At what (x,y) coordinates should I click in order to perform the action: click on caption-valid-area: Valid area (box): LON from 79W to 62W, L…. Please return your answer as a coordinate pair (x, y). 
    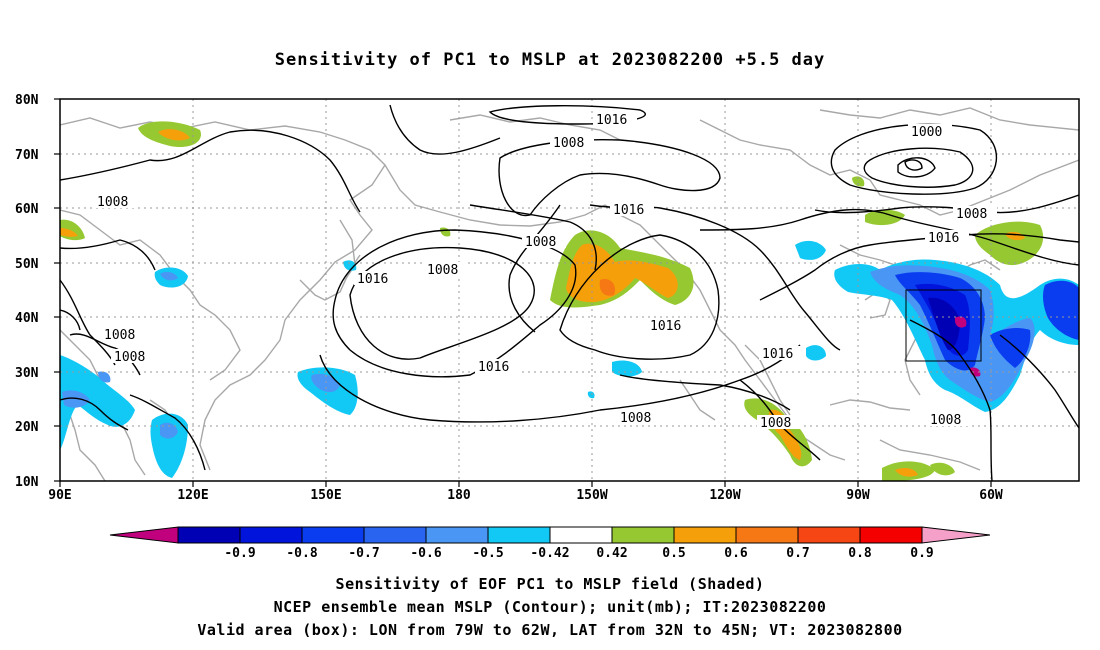
    Looking at the image, I should click on (550, 630).